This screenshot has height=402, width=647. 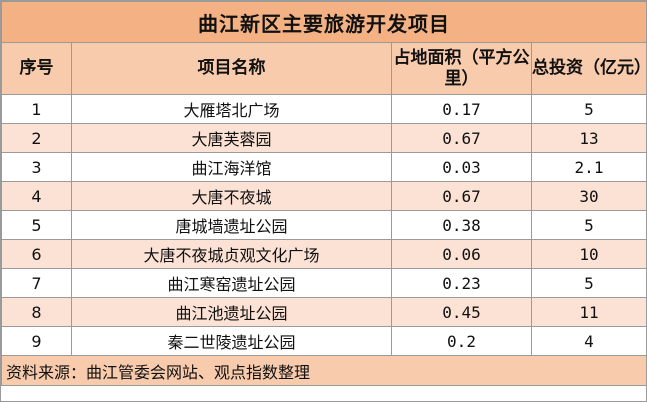 What do you see at coordinates (461, 312) in the screenshot?
I see `cell-area: 0.45` at bounding box center [461, 312].